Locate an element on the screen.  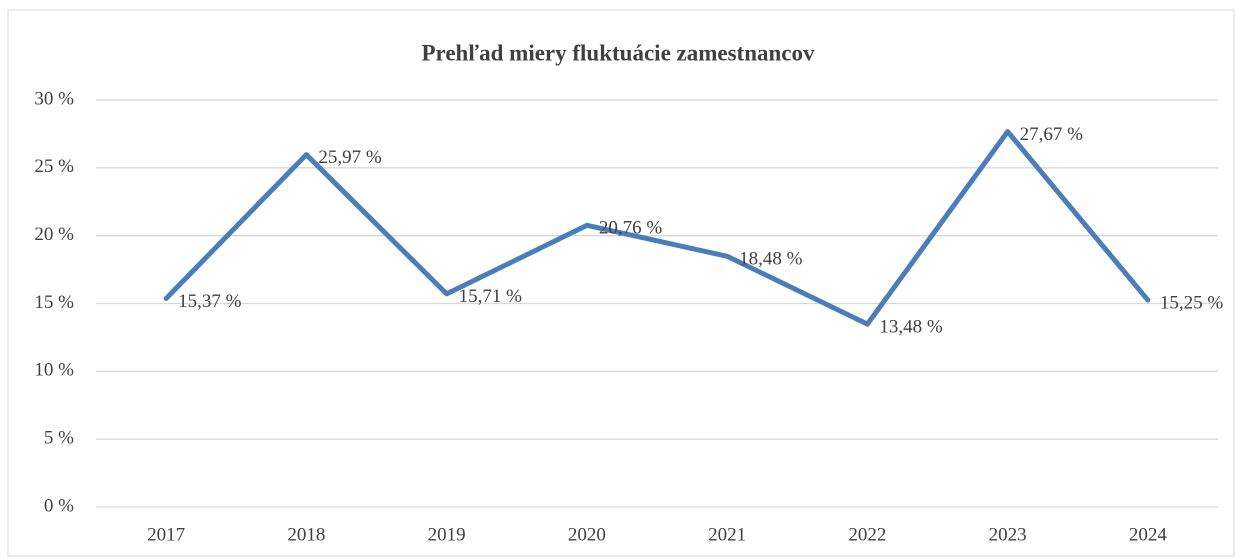
x-tick-label: 2022 is located at coordinates (867, 534).